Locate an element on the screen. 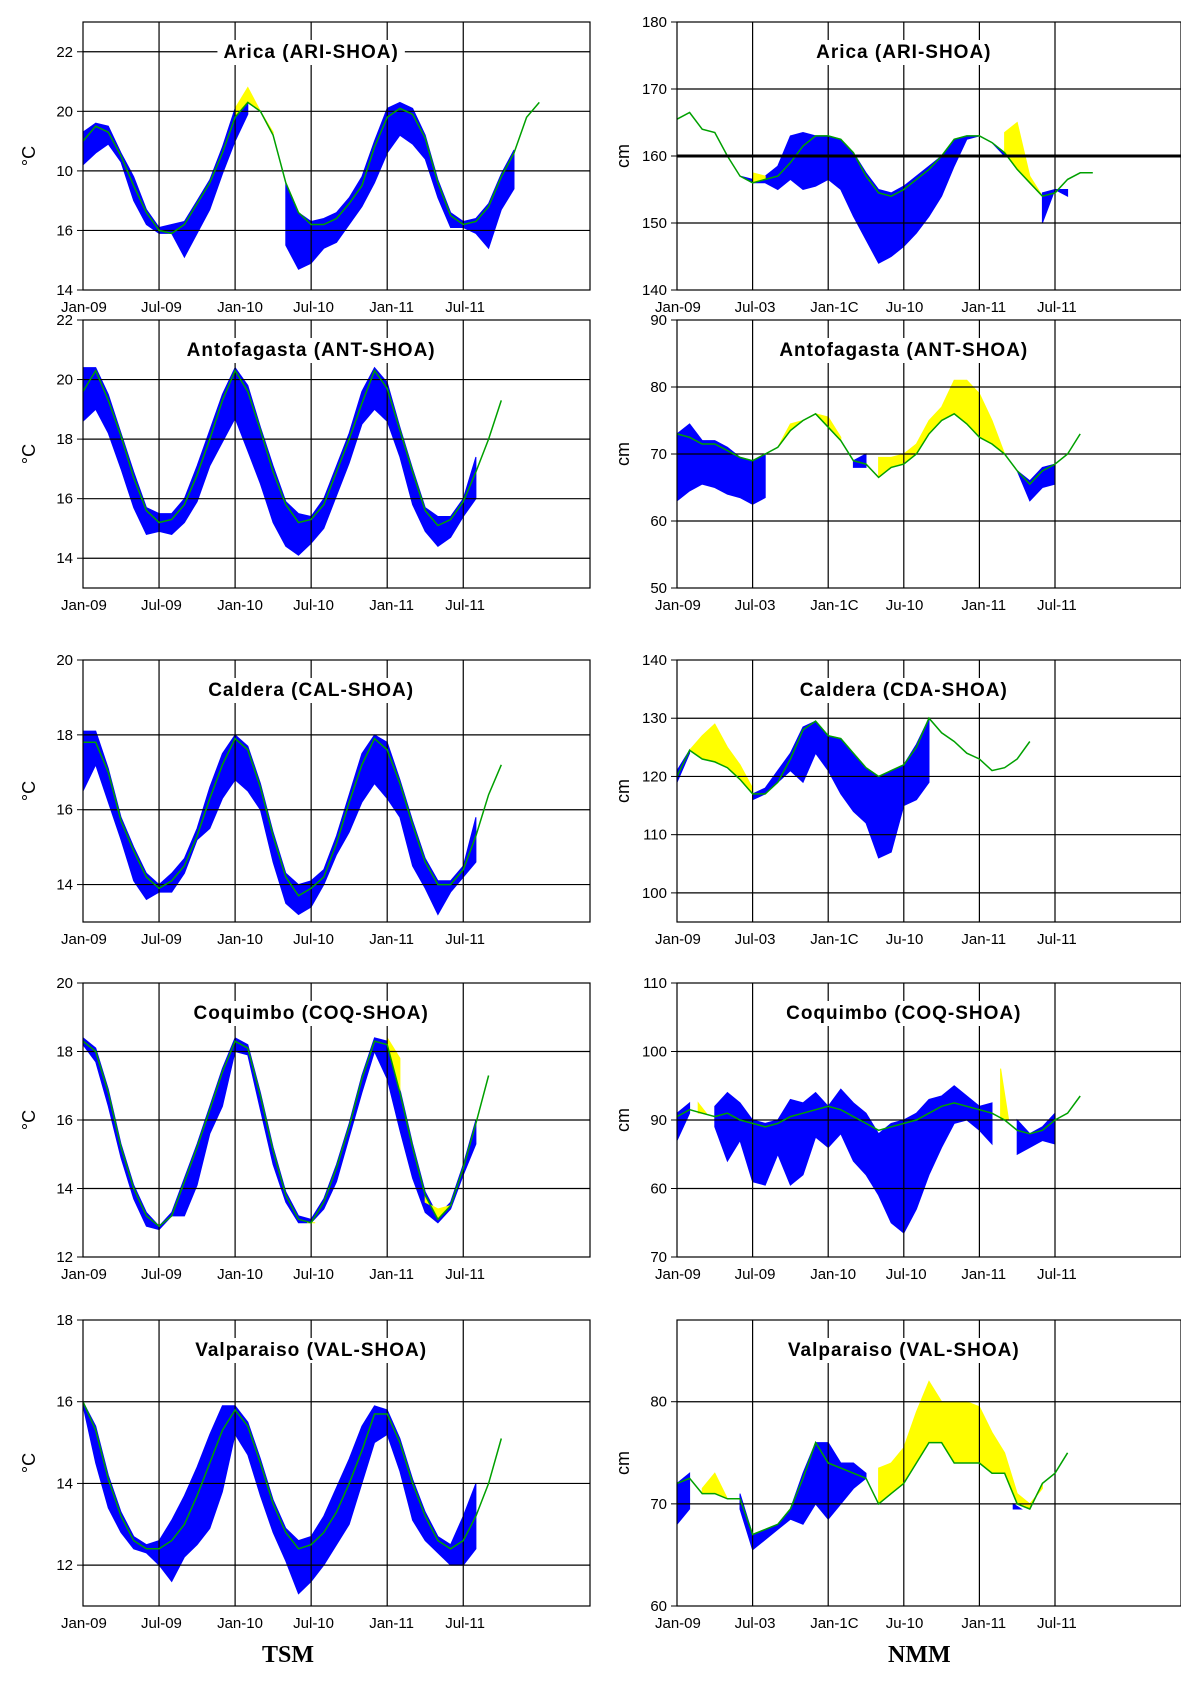  y-tick-label: 10 is located at coordinates (64, 171).